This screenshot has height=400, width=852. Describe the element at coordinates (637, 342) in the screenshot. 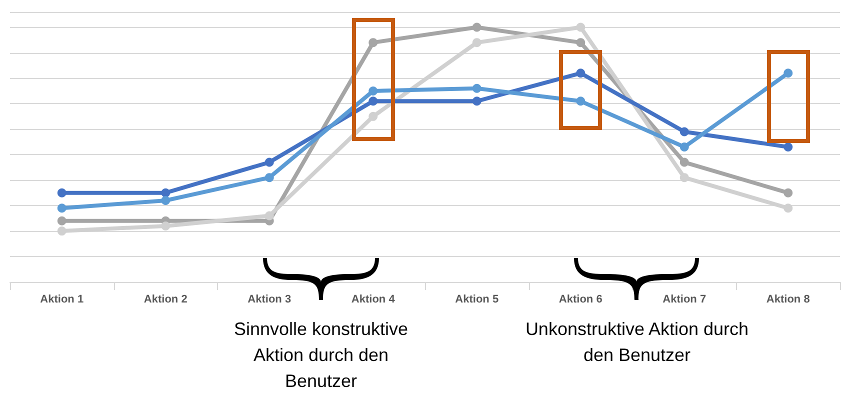

I see `text: Unkonstruktive Aktion durch den Benutzer` at that location.